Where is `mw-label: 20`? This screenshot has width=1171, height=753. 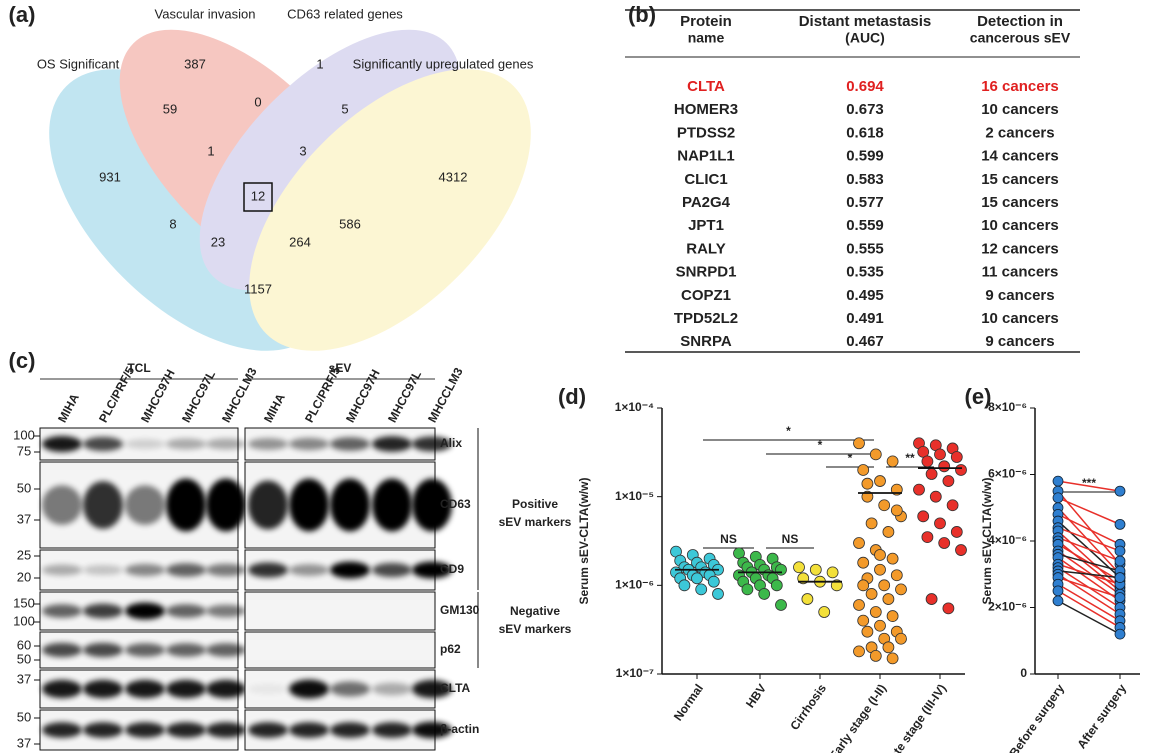 mw-label: 20 is located at coordinates (24, 576).